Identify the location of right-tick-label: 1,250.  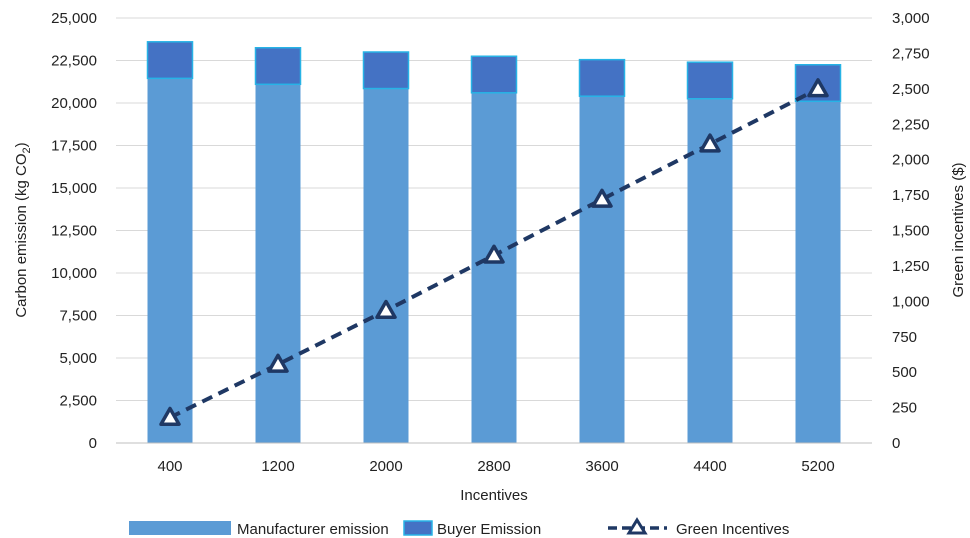
(911, 266).